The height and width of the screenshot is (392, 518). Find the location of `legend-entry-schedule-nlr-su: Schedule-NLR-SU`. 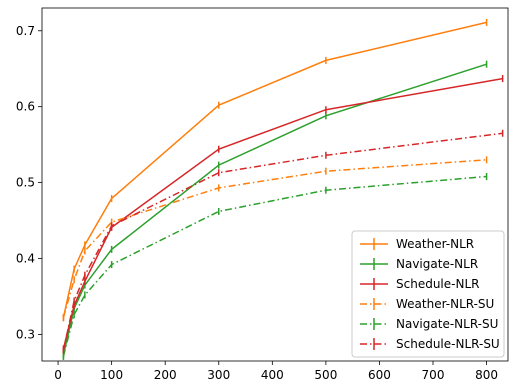

legend-entry-schedule-nlr-su: Schedule-NLR-SU is located at coordinates (430, 344).